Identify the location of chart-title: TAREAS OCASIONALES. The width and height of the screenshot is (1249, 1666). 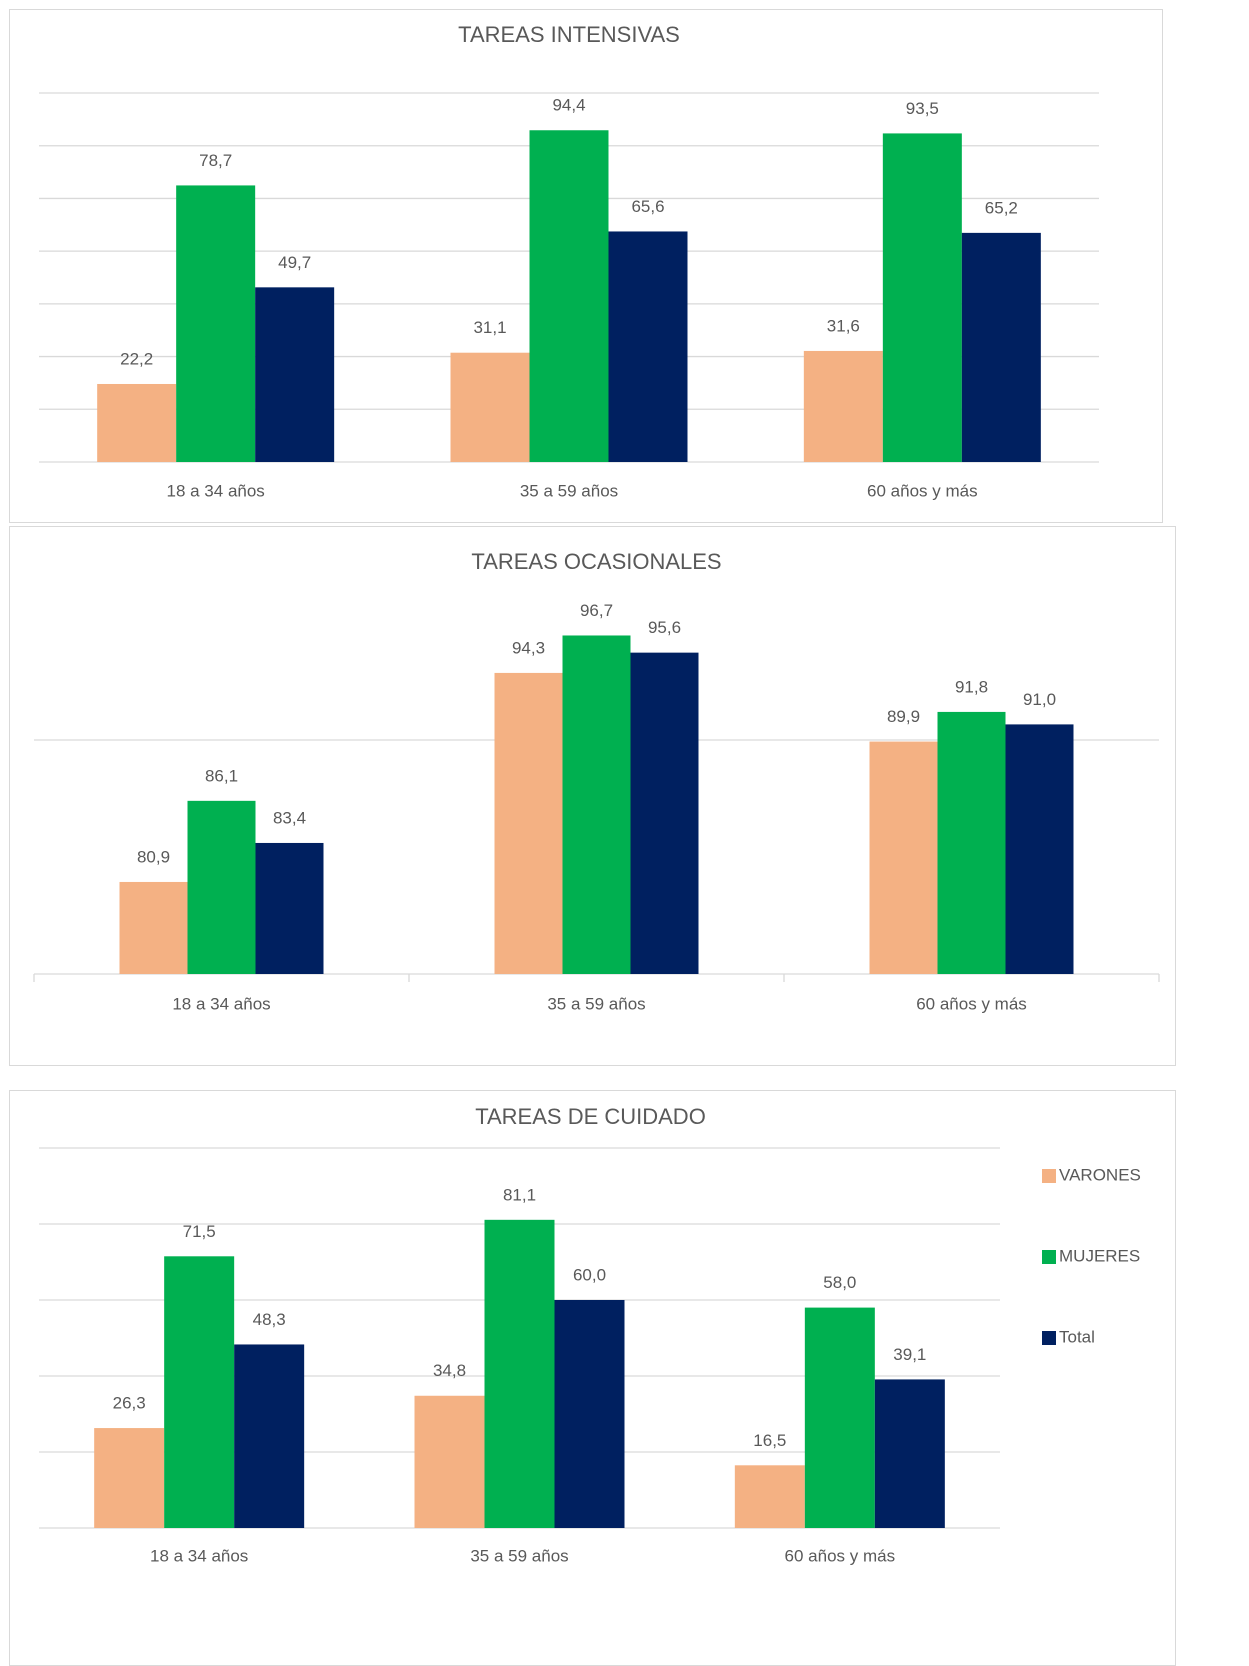
(596, 561).